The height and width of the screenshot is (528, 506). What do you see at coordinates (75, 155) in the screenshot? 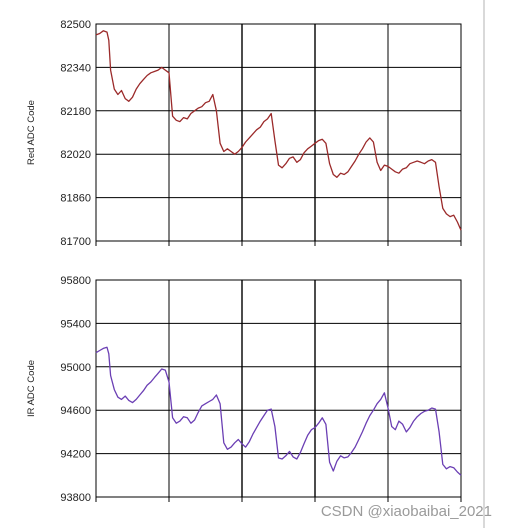
I see `y-tick-label: 82020` at bounding box center [75, 155].